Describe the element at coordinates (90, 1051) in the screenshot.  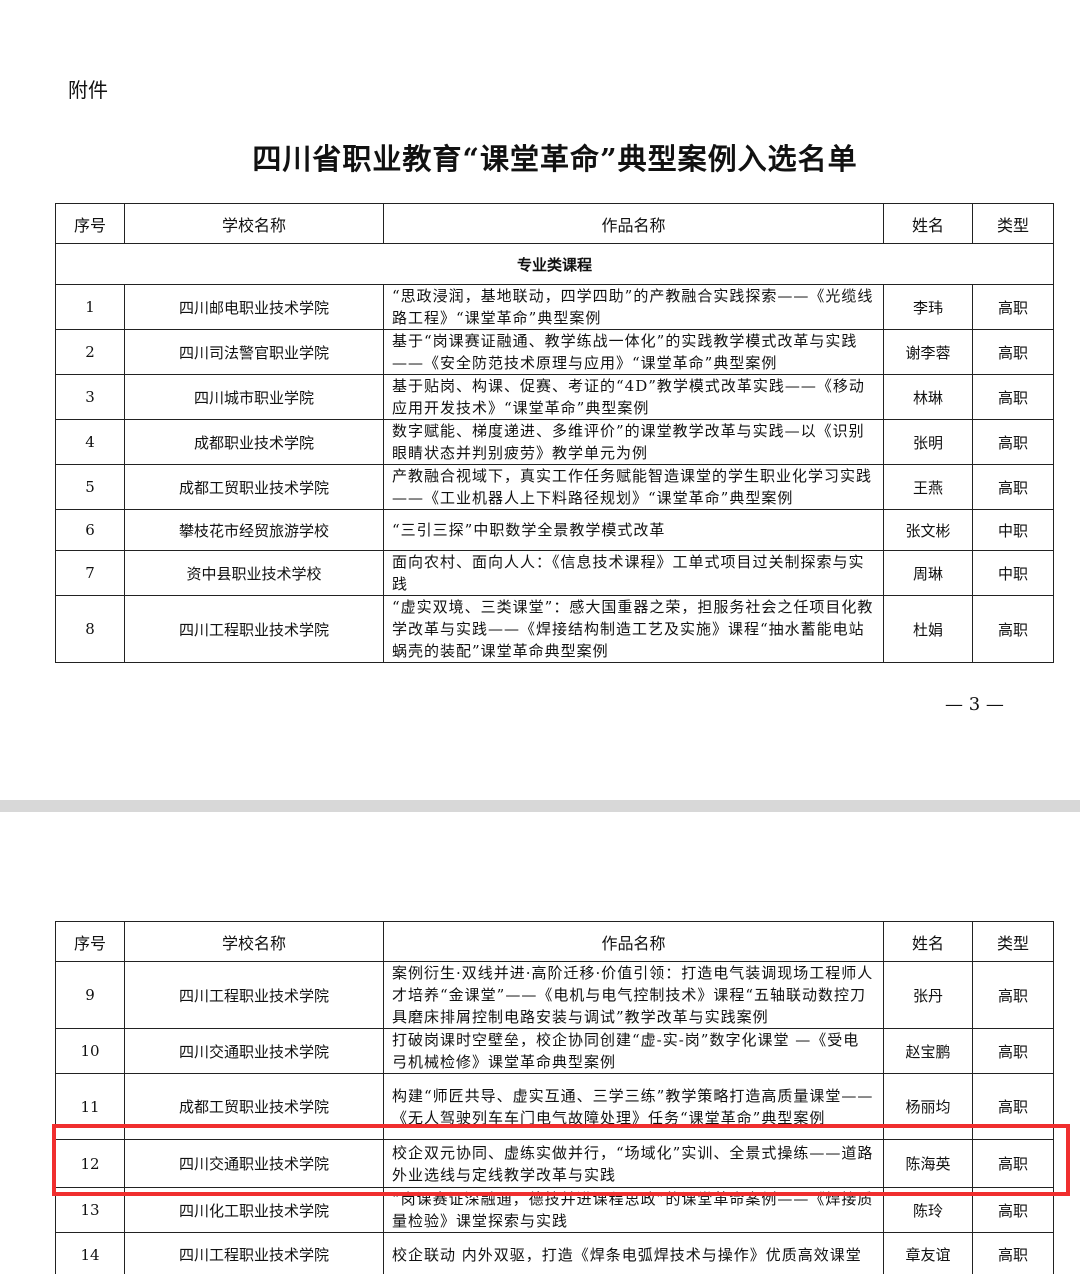
I see `row-number: 10` at that location.